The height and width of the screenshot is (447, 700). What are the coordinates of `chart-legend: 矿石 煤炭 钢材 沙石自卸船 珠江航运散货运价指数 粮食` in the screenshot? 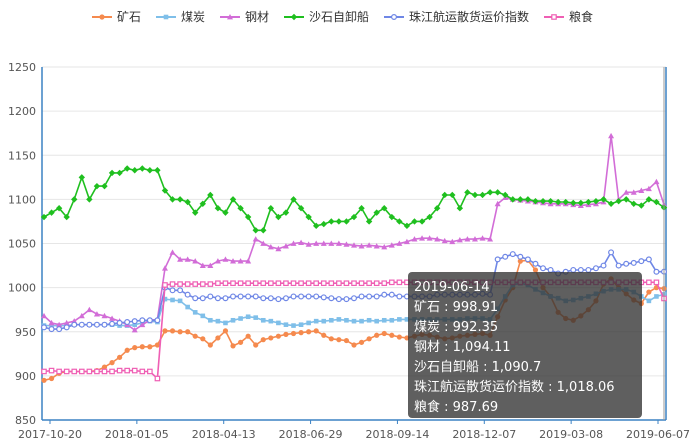 It's located at (342, 16).